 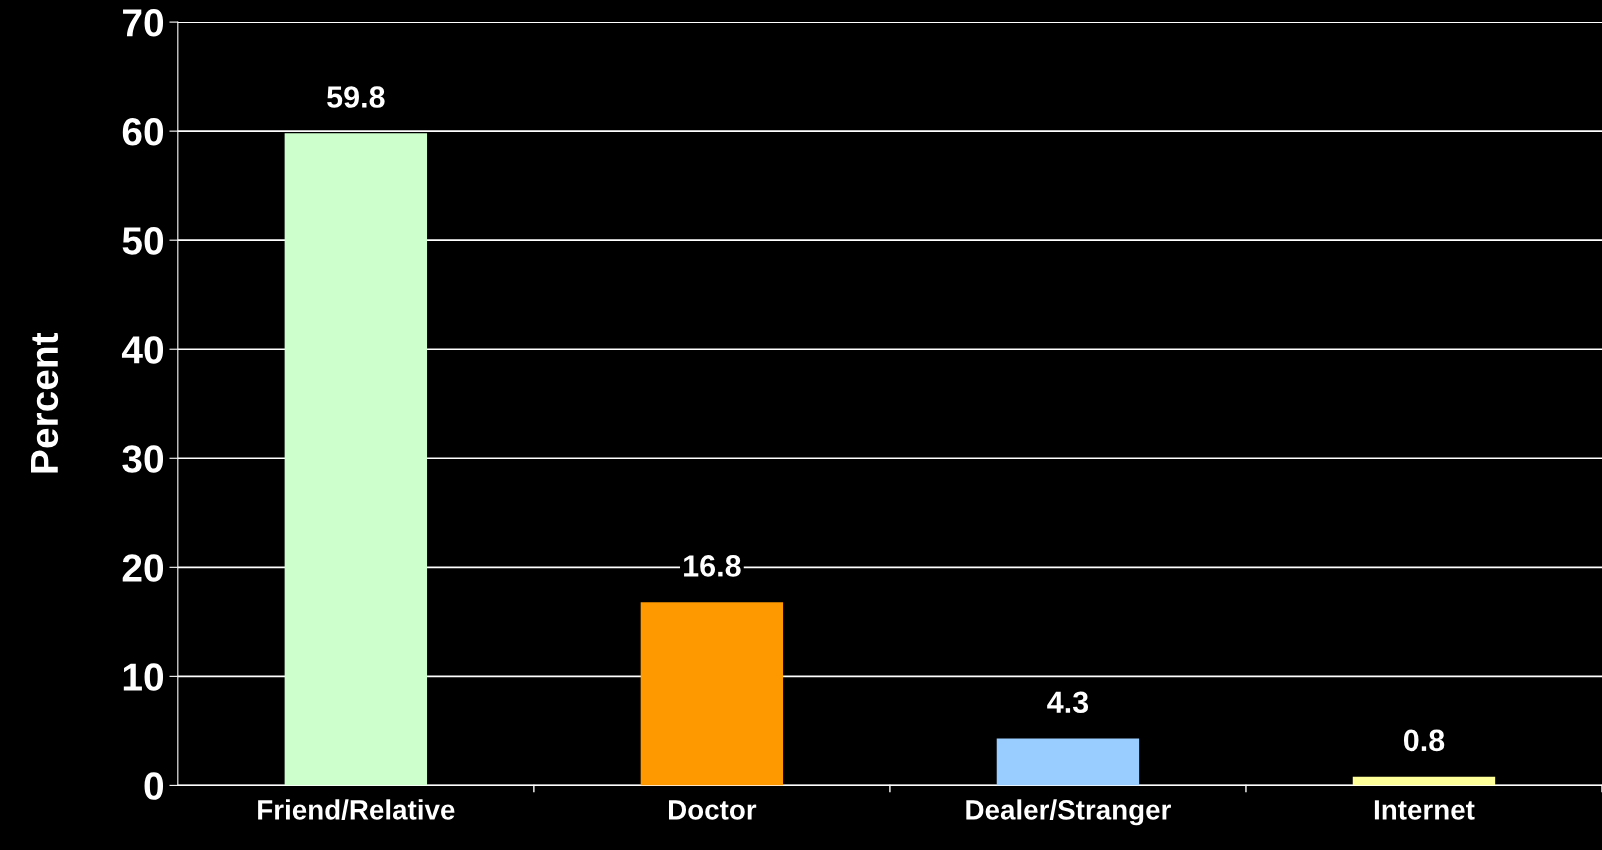 What do you see at coordinates (143, 677) in the screenshot?
I see `y-tick-label: 10` at bounding box center [143, 677].